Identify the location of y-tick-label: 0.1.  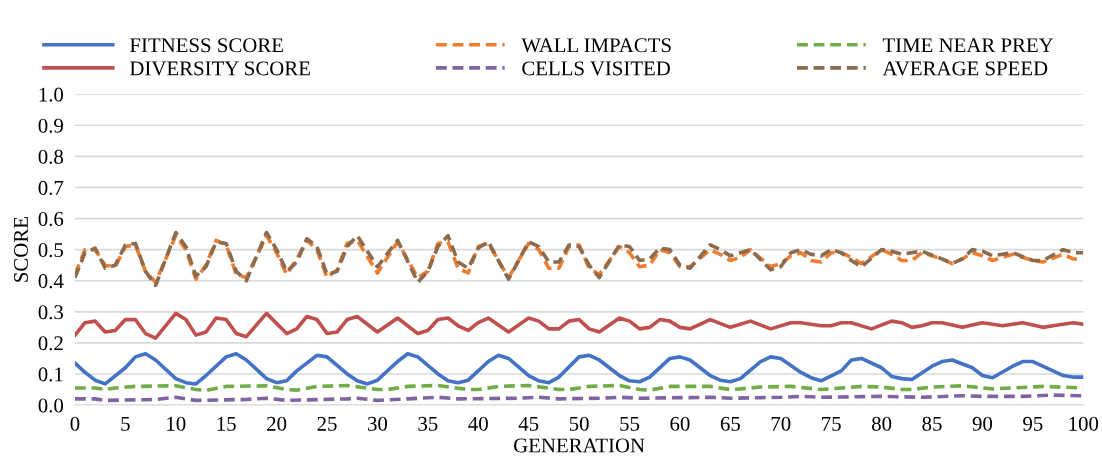
(50, 374).